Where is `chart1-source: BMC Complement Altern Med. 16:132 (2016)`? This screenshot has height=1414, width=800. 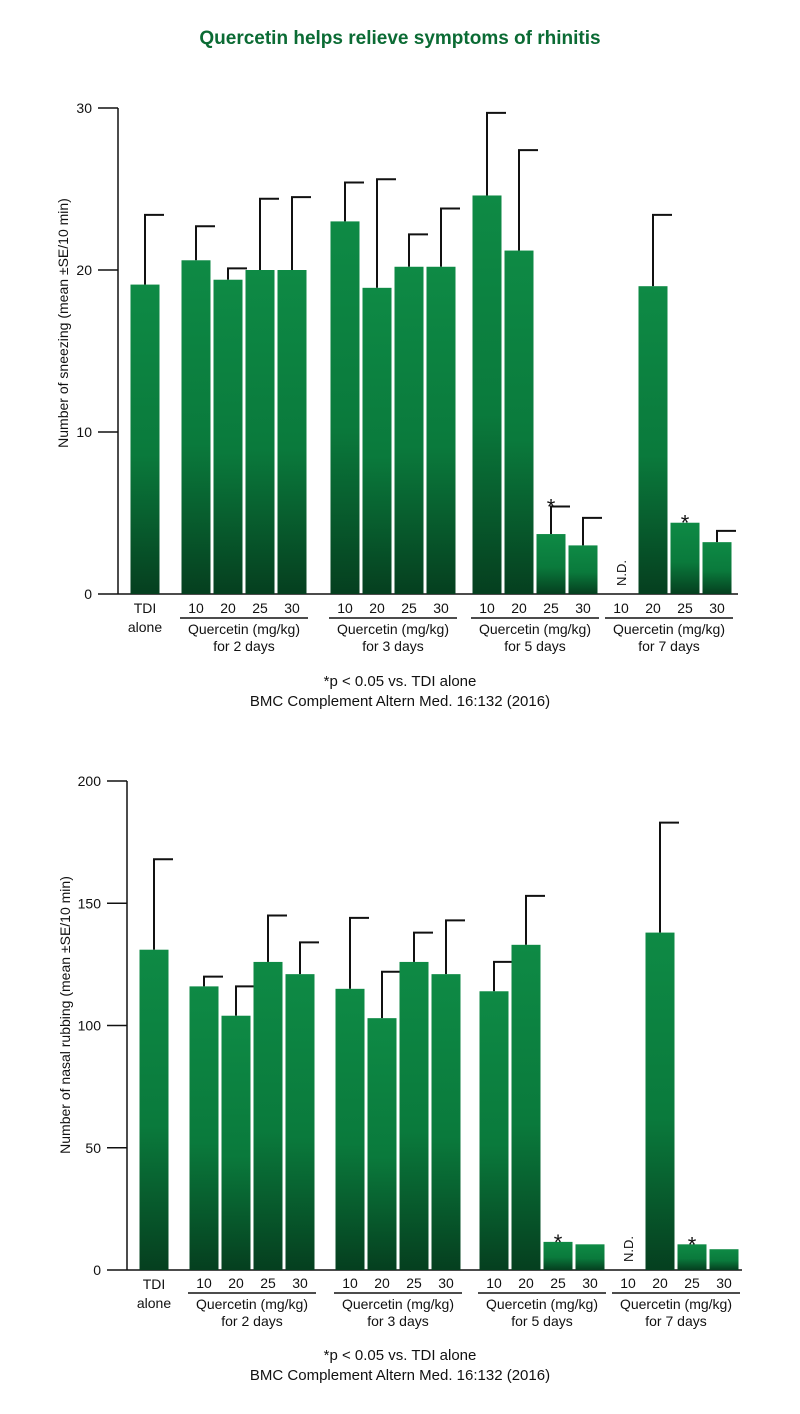
chart1-source: BMC Complement Altern Med. 16:132 (2016) is located at coordinates (400, 701).